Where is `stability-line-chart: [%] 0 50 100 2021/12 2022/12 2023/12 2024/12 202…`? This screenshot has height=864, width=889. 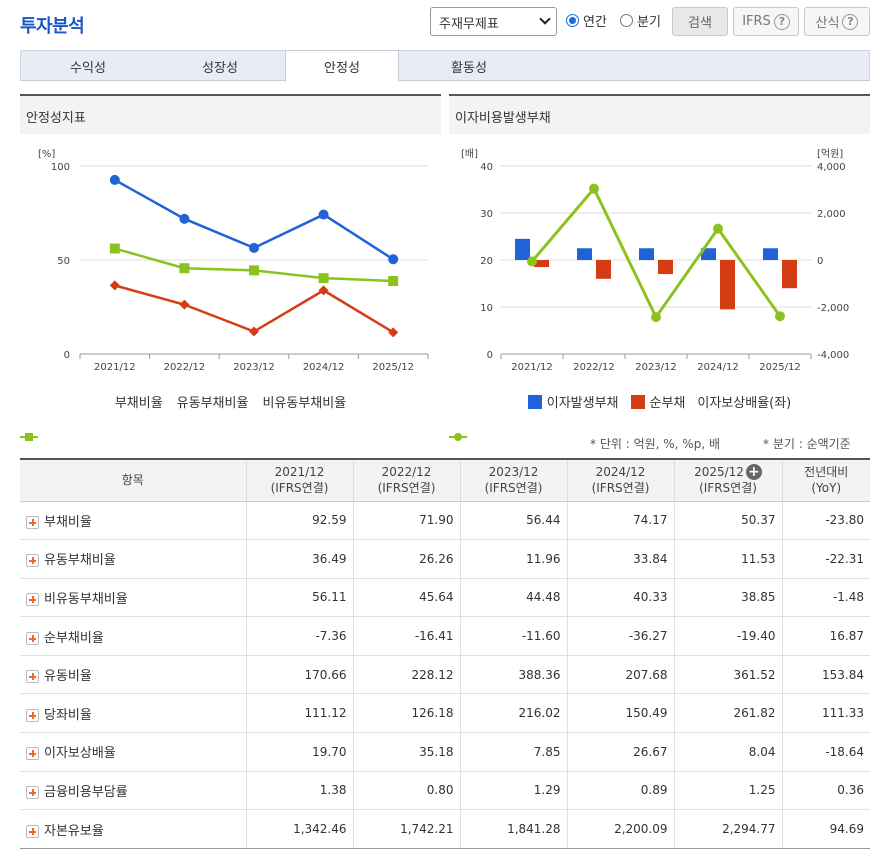
stability-line-chart: [%] 0 50 100 2021/12 2022/12 2023/12 2024/12 202… is located at coordinates (233, 261).